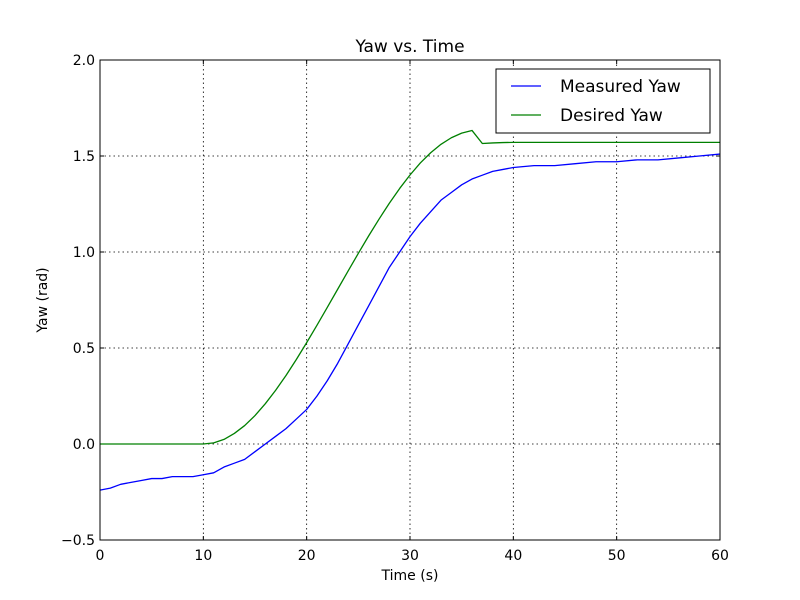 Image resolution: width=800 pixels, height=600 pixels. Describe the element at coordinates (100, 556) in the screenshot. I see `x-tick-label: 0` at that location.